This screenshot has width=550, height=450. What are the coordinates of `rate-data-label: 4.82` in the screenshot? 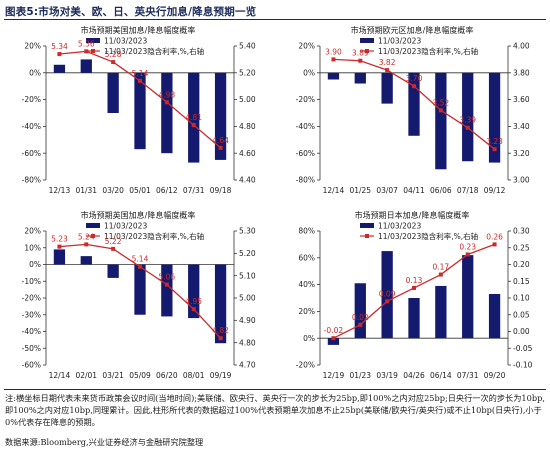 It's located at (220, 330).